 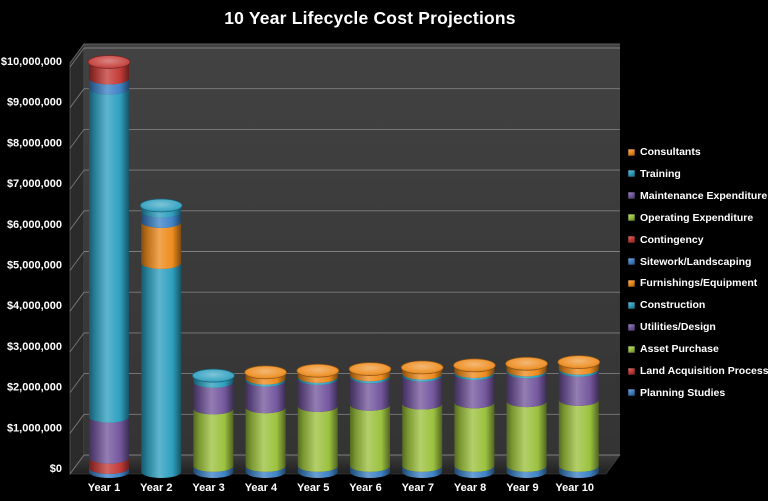 What do you see at coordinates (704, 371) in the screenshot?
I see `legend-item-label: Land Acquisition Process` at bounding box center [704, 371].